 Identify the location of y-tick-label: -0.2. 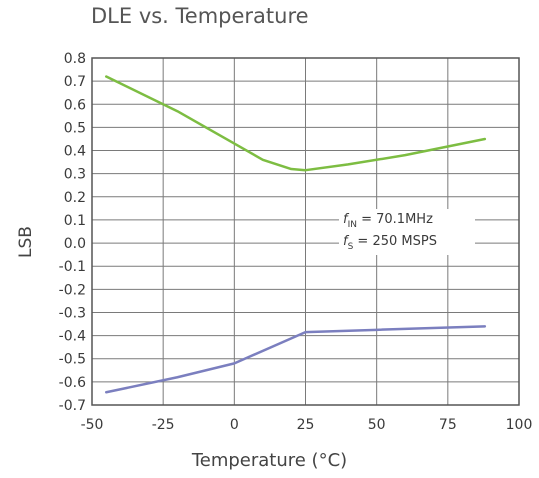
(72, 290).